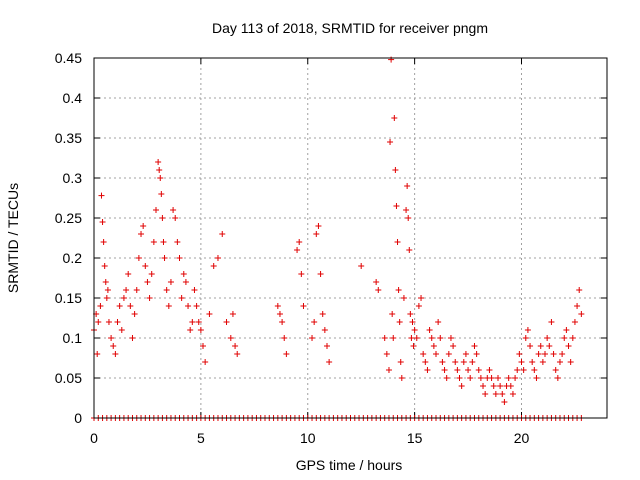  What do you see at coordinates (68, 58) in the screenshot?
I see `y-tick-label: 0.45` at bounding box center [68, 58].